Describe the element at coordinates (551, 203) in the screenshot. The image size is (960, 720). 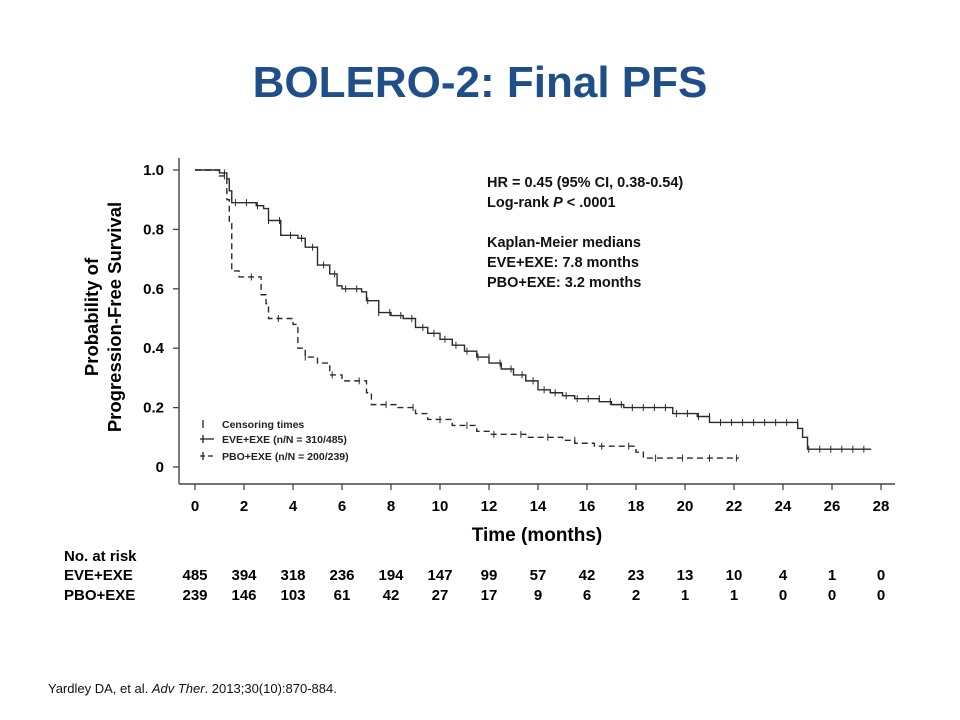
I see `logrank-line: Log-rank P < .0001` at that location.